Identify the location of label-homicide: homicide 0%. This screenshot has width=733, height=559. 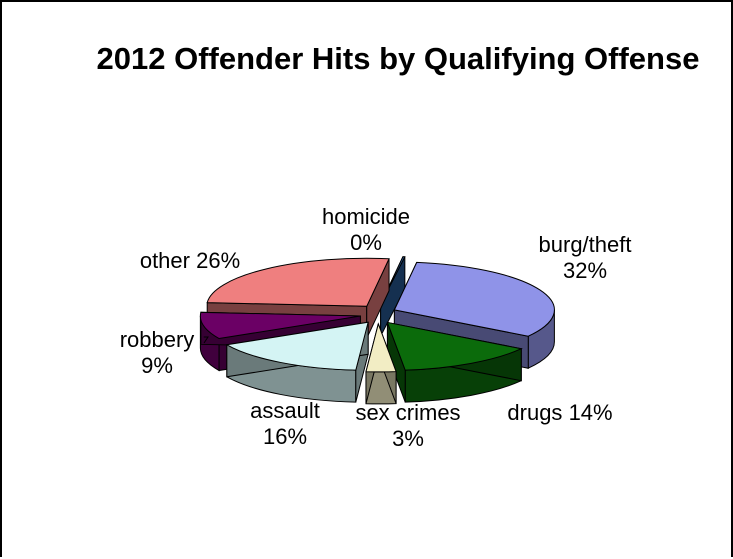
(366, 230).